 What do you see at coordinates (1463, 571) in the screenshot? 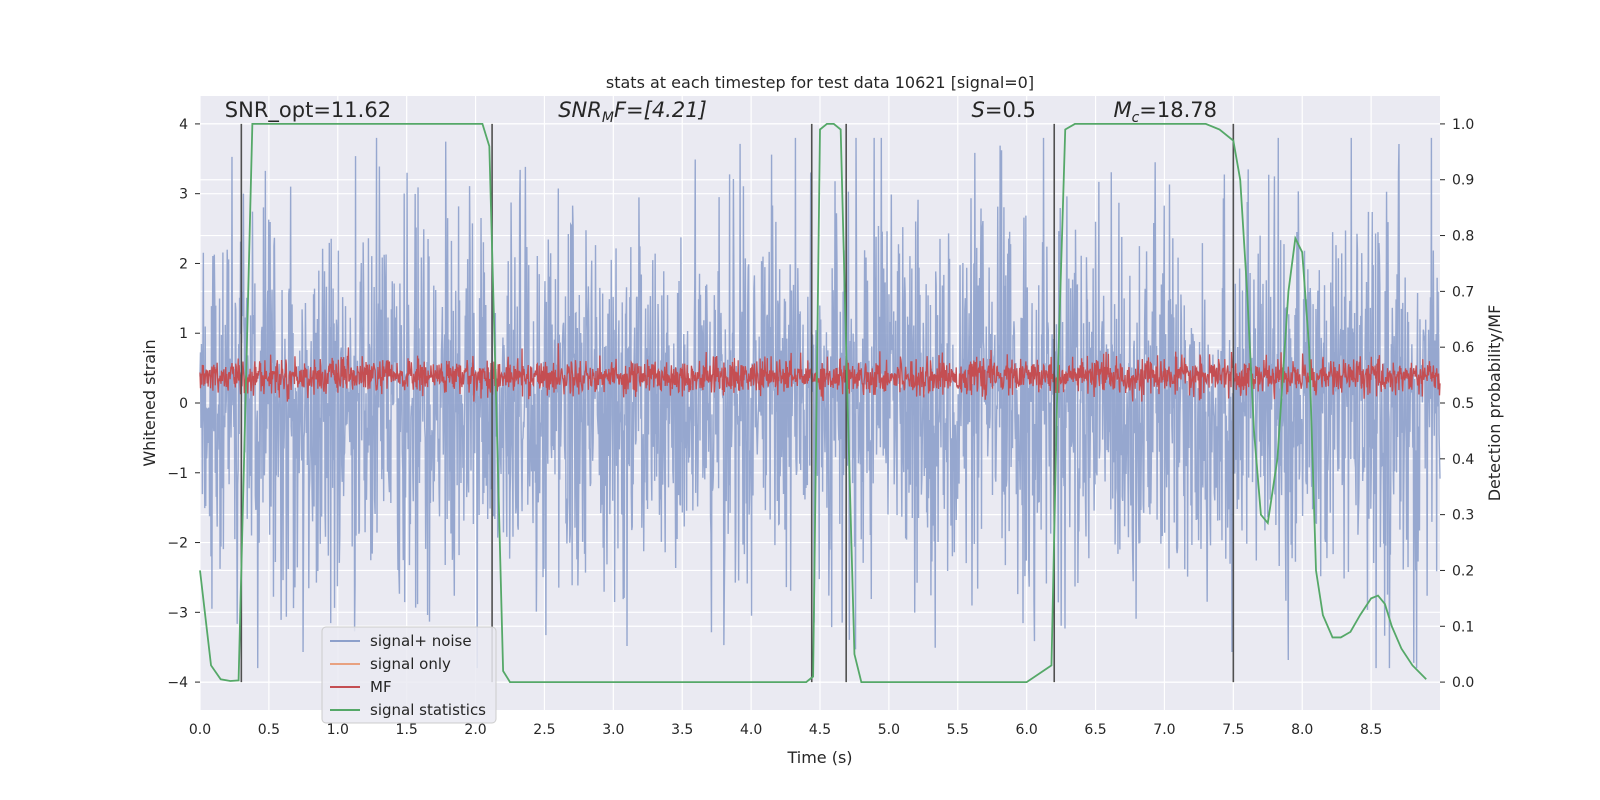
I see `y2-tick-label: 0.2` at bounding box center [1463, 571].